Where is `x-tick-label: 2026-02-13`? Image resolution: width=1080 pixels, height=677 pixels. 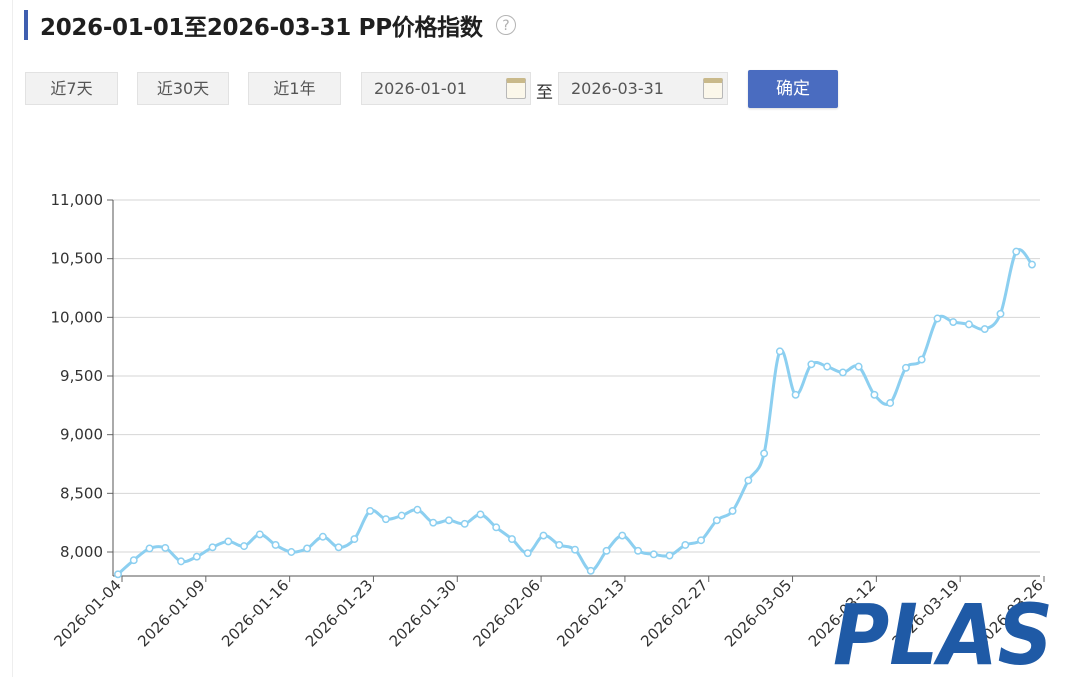 x-tick-label: 2026-02-13 is located at coordinates (590, 613).